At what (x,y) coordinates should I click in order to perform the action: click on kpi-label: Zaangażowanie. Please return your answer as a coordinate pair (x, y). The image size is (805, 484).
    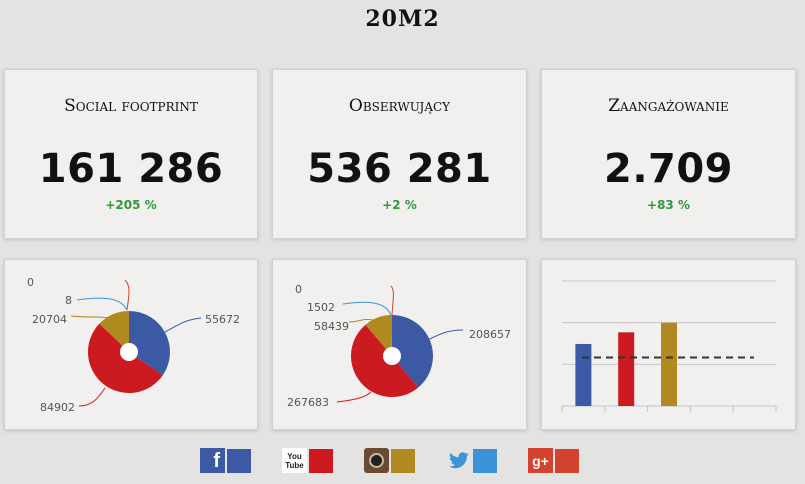
    Looking at the image, I should click on (668, 106).